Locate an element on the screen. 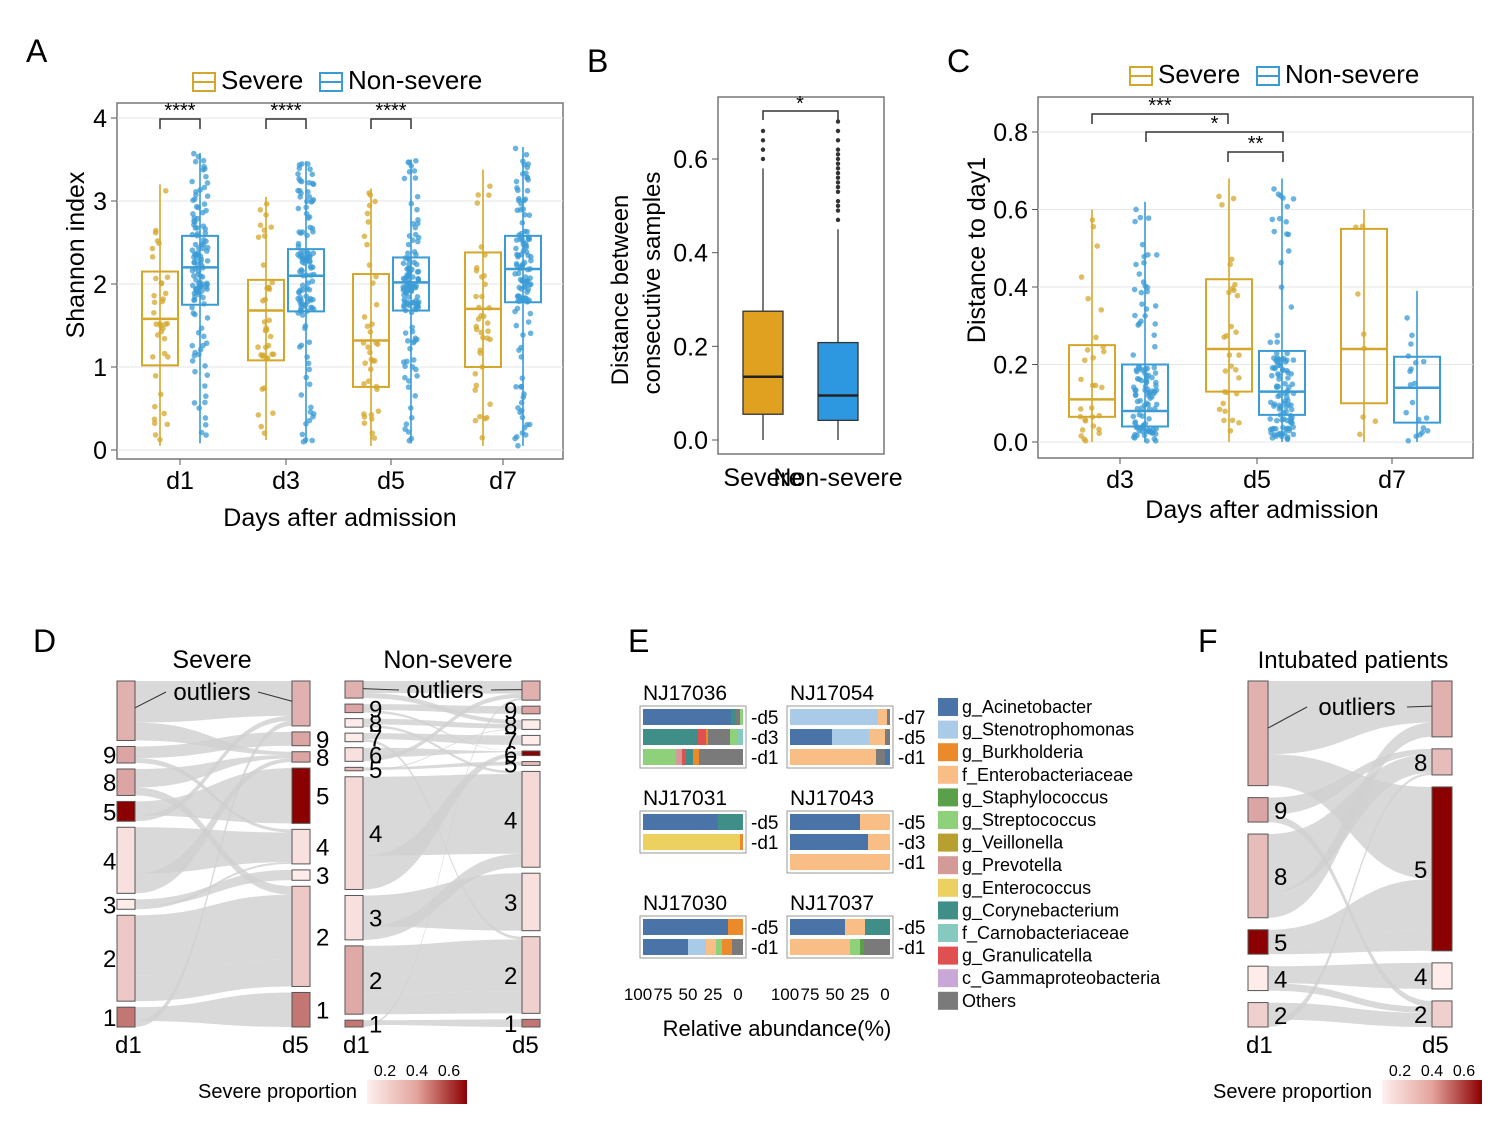 The height and width of the screenshot is (1132, 1494). cluster-label: 3 is located at coordinates (322, 876).